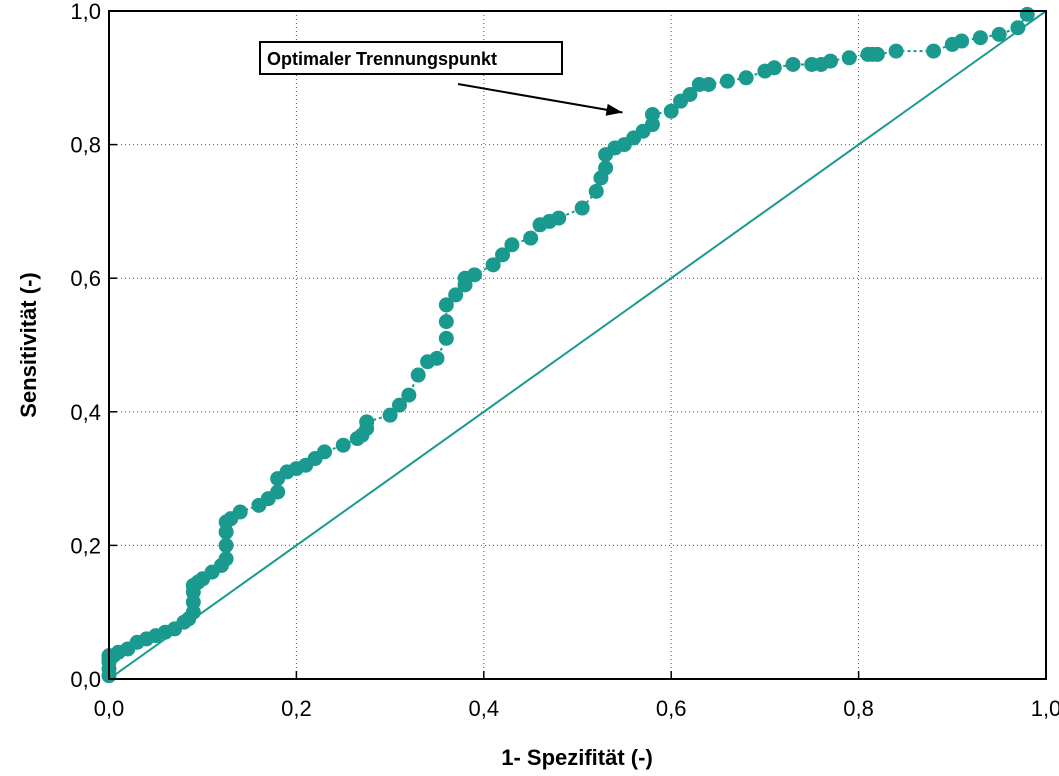 This screenshot has width=1059, height=776. What do you see at coordinates (28, 344) in the screenshot?
I see `y-axis-label: Sensitivität (-)` at bounding box center [28, 344].